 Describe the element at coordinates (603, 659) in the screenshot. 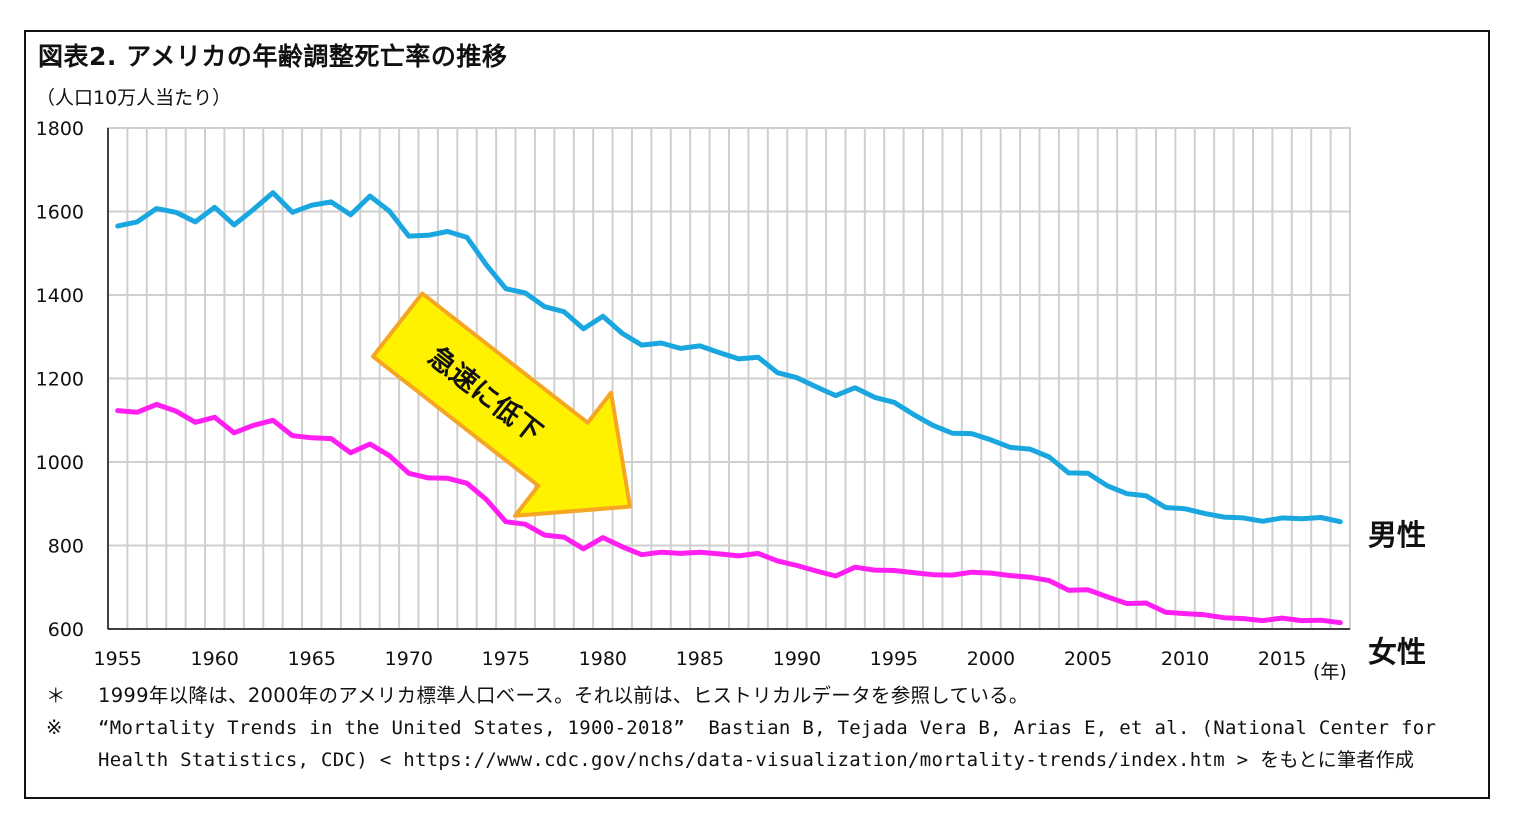

I see `x-tick-label: 1980` at that location.